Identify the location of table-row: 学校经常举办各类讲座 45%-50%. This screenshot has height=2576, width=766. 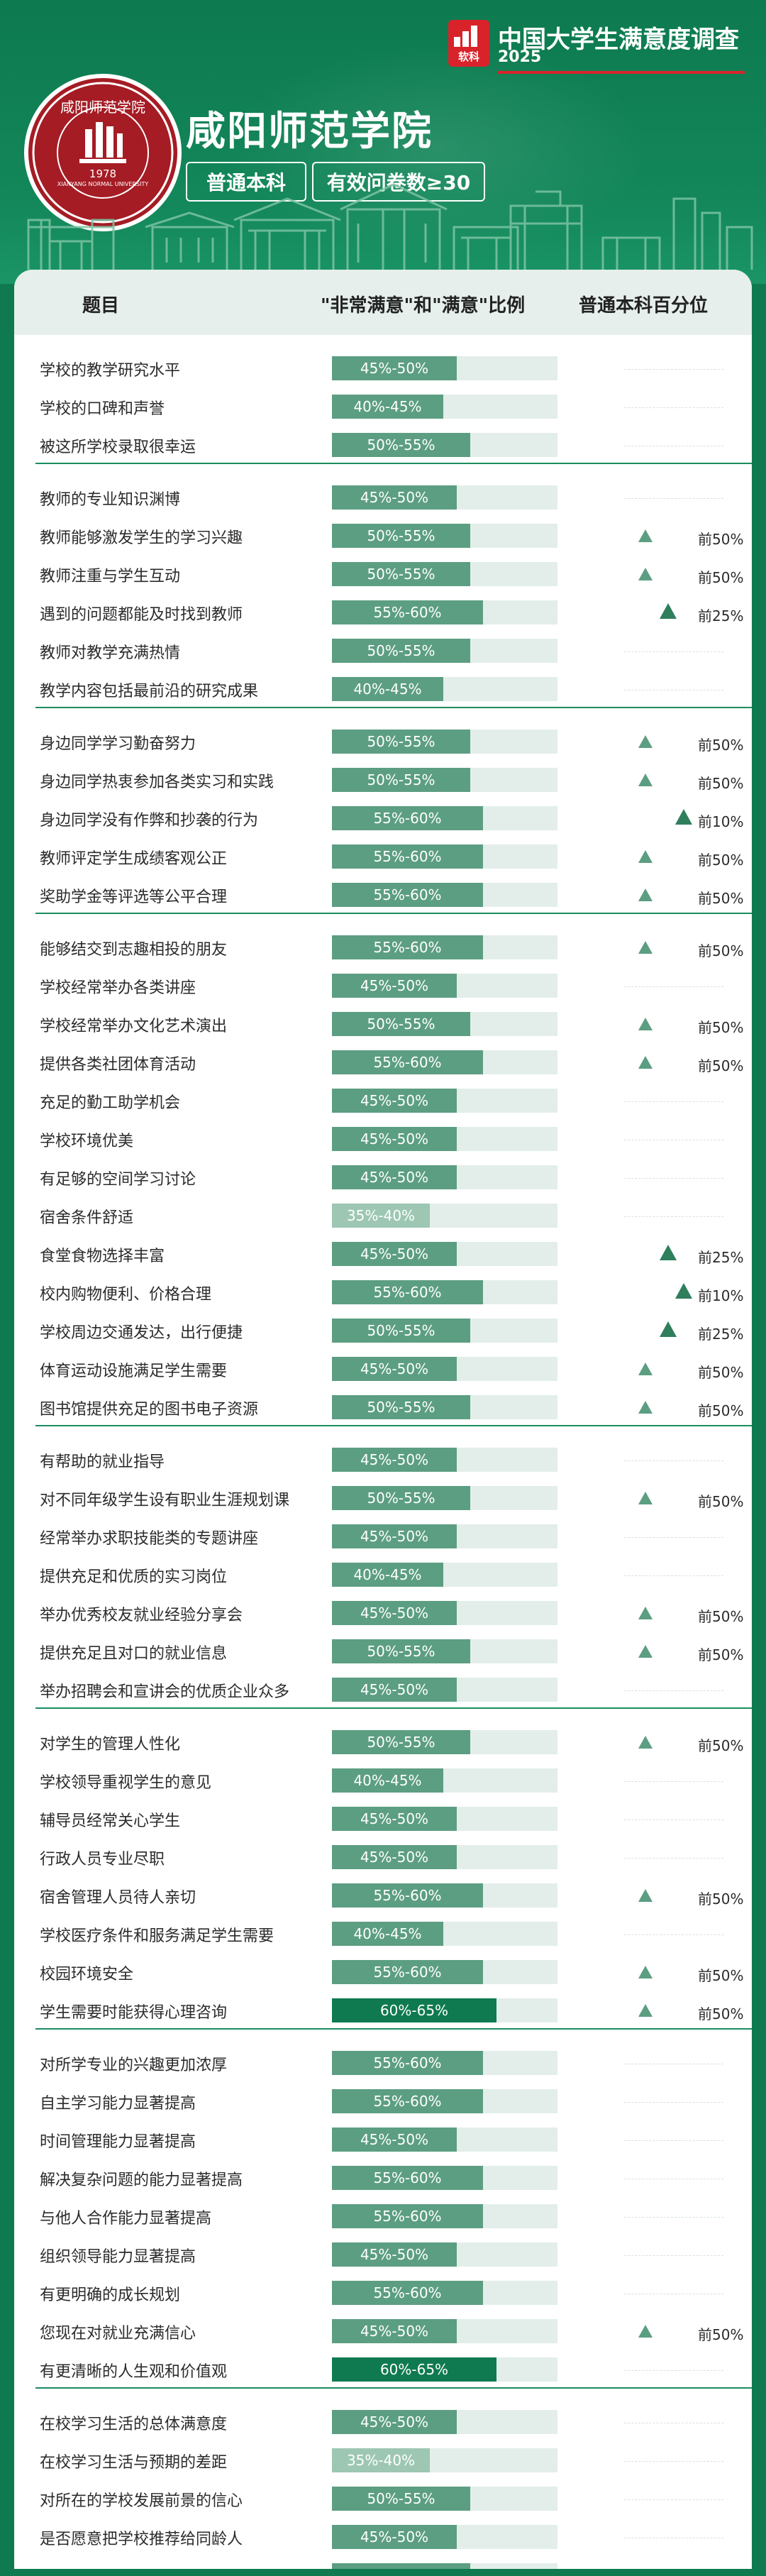
(383, 984).